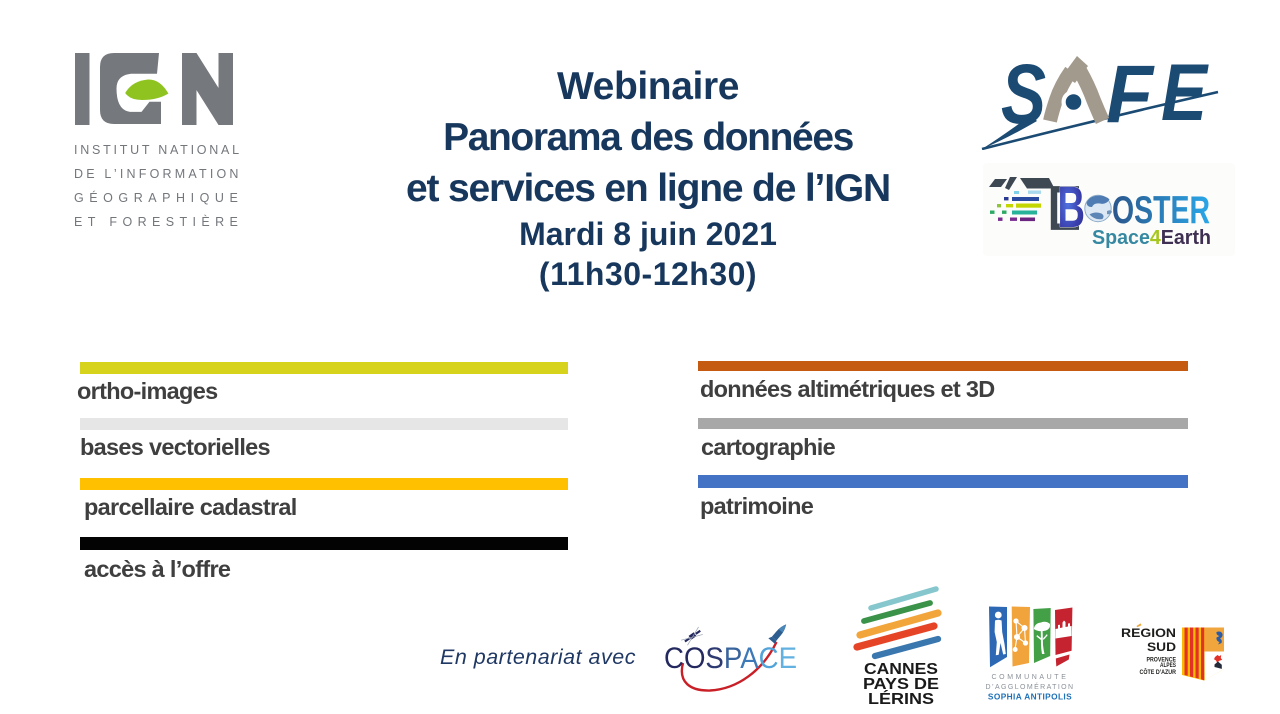  Describe the element at coordinates (901, 669) in the screenshot. I see `svg-text: CANNES` at that location.